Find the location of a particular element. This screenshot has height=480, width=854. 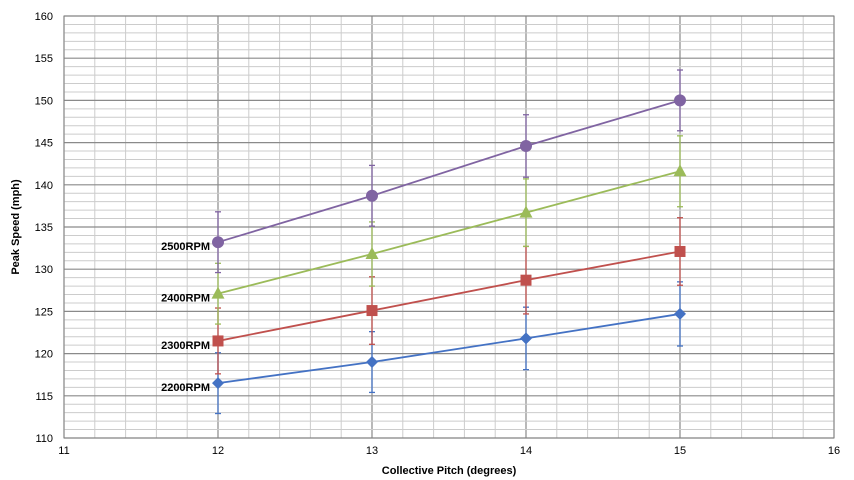

y-tick-label: 125 is located at coordinates (44, 312).